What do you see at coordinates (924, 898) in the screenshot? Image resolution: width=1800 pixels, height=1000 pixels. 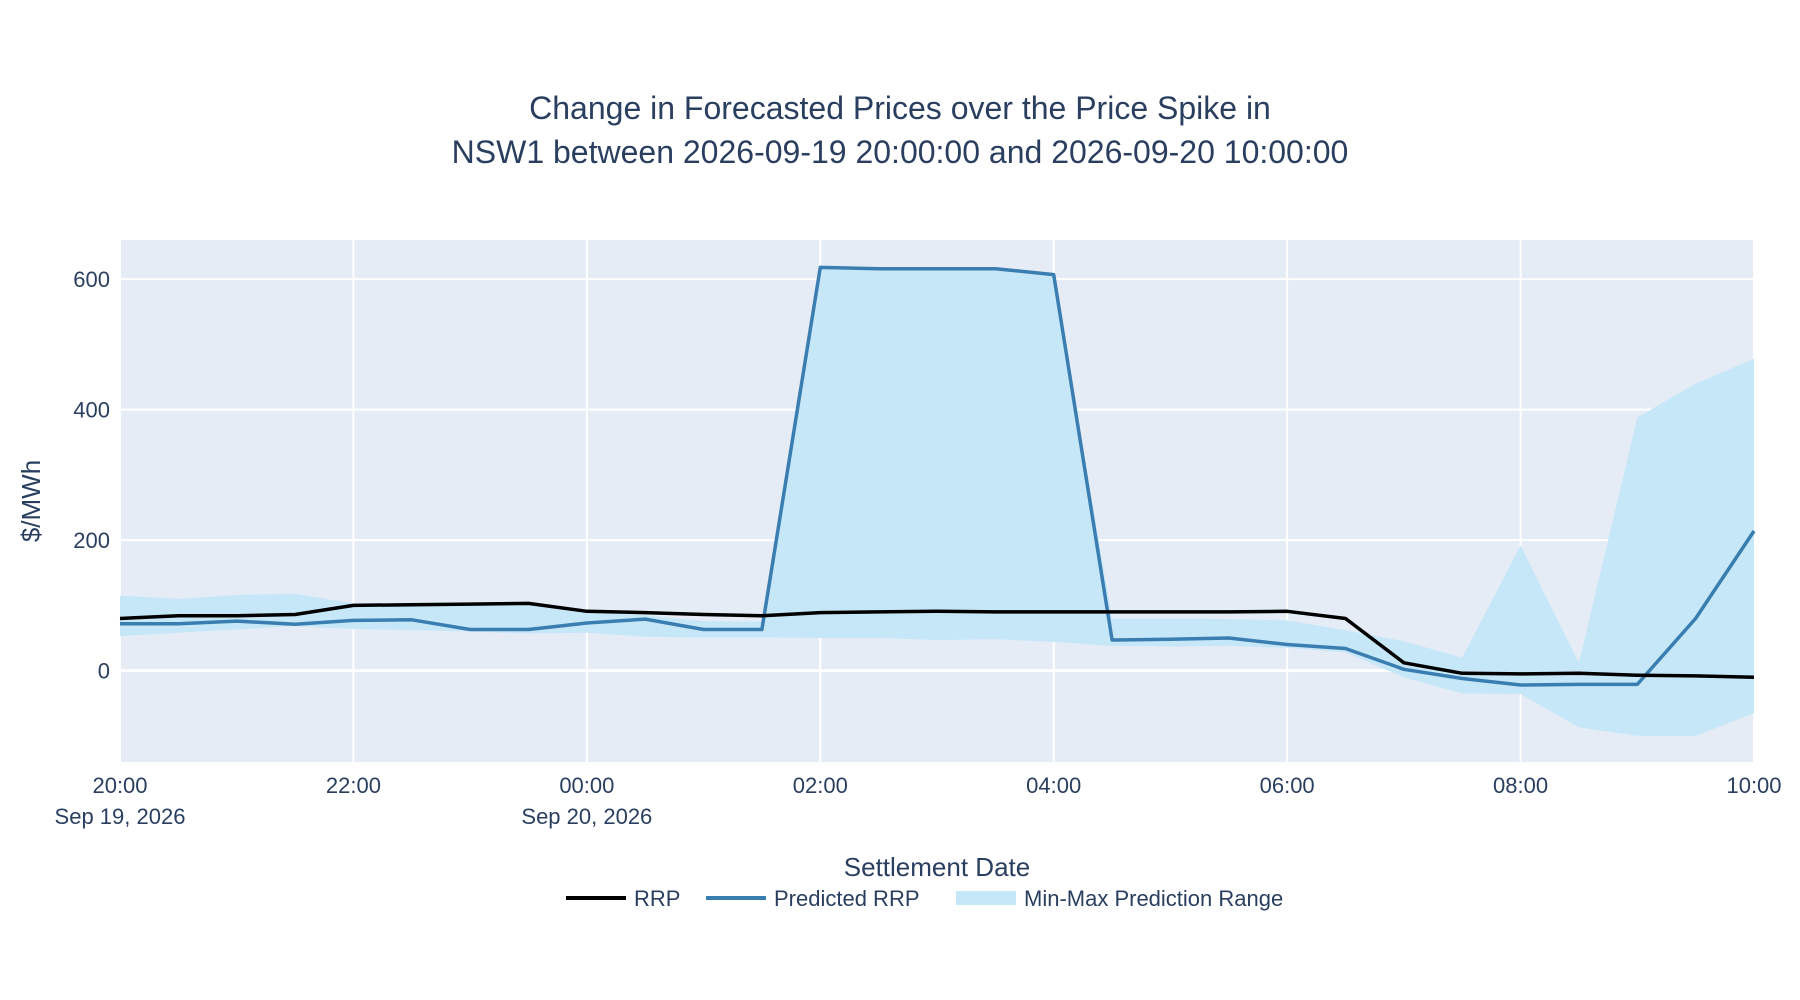 I see `legend: RRP Predicted RRP Min-Max Prediction Range` at bounding box center [924, 898].